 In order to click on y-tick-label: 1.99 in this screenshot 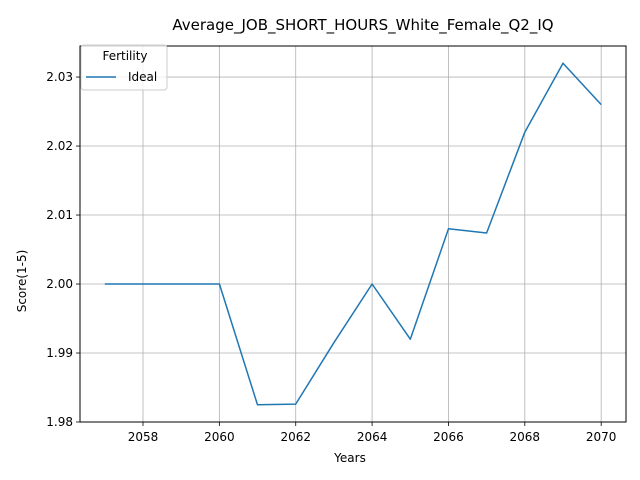, I will do `click(59, 353)`.